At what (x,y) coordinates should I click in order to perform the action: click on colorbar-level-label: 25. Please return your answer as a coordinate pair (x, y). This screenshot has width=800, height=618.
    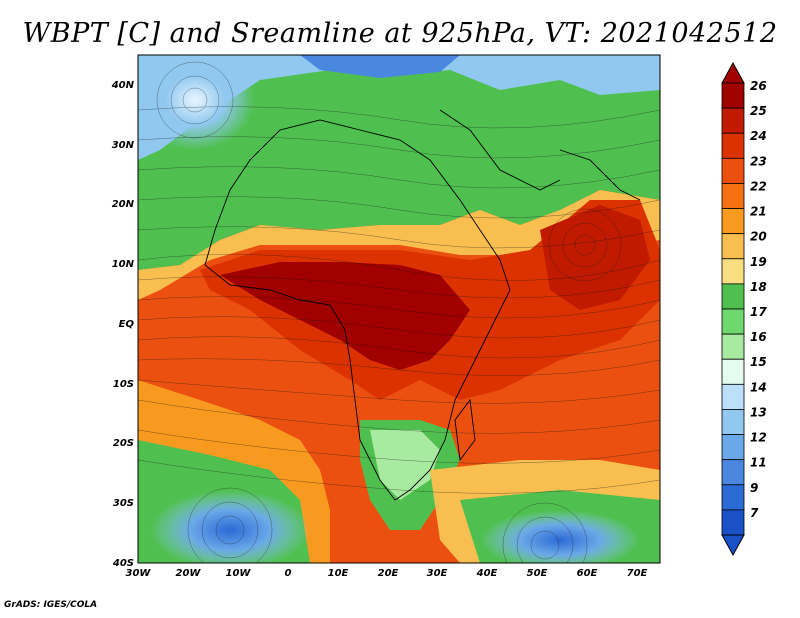
    Looking at the image, I should click on (758, 111).